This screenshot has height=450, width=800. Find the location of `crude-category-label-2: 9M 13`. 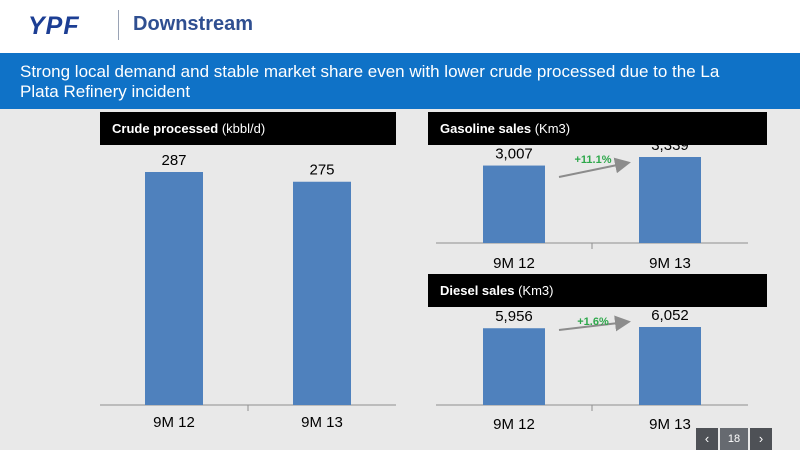

crude-category-label-2: 9M 13 is located at coordinates (322, 422).